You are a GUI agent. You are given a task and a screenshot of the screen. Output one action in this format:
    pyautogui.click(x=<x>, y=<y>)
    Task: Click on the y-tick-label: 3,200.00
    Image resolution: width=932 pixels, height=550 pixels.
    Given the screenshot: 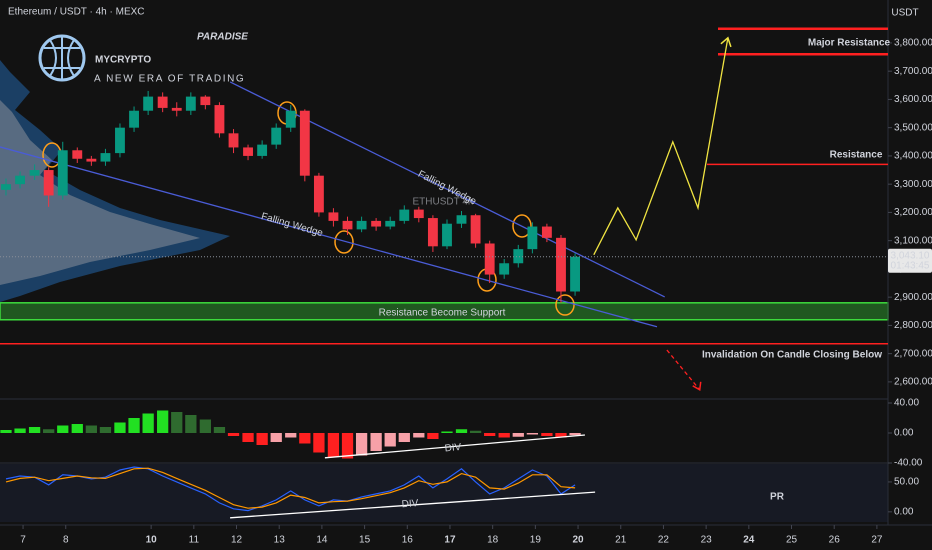 What is the action you would take?
    pyautogui.click(x=913, y=212)
    